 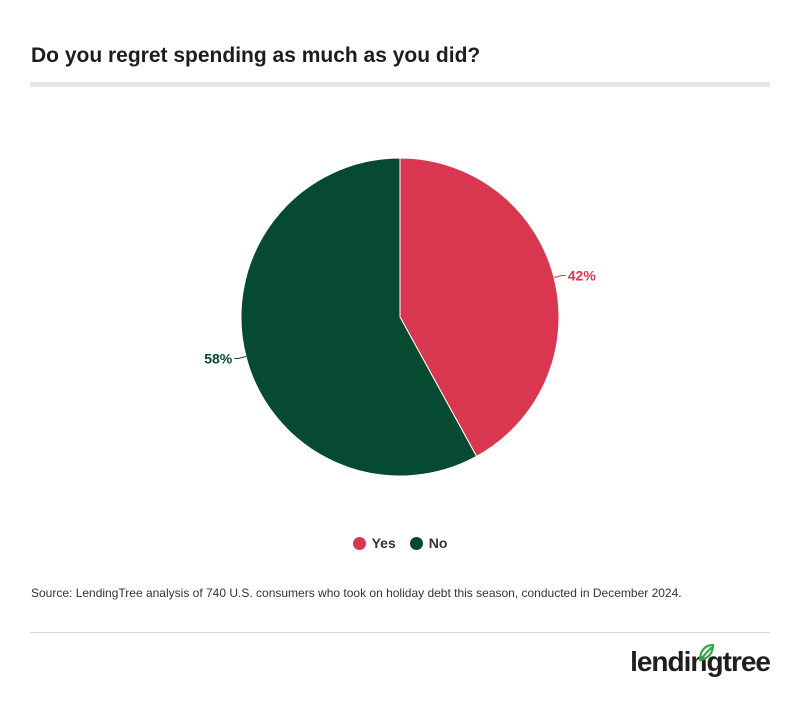 I want to click on legend-label-no: No, so click(x=438, y=543).